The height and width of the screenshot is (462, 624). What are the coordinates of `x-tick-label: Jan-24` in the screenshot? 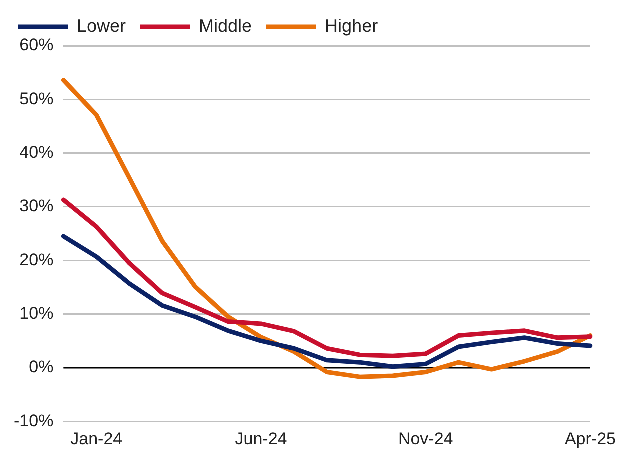 It's located at (96, 438).